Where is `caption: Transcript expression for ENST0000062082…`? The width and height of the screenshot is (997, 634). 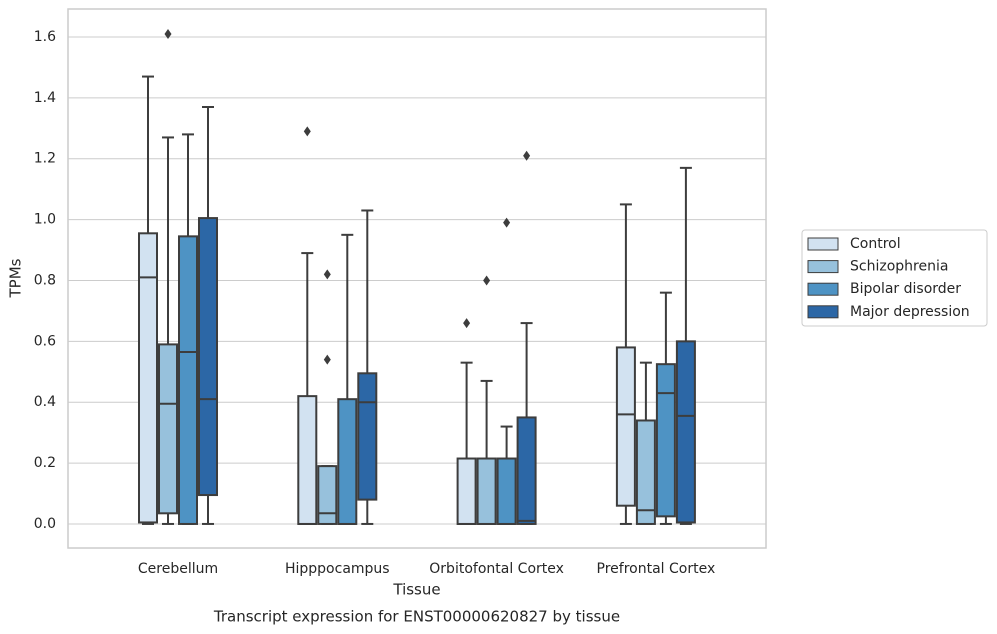 caption: Transcript expression for ENST0000062082… is located at coordinates (416, 617).